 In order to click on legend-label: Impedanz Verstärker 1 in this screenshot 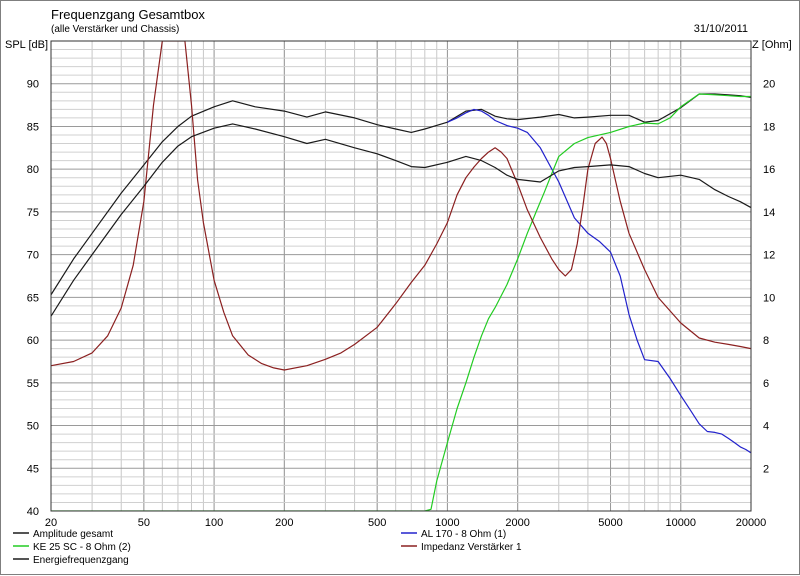, I will do `click(471, 547)`.